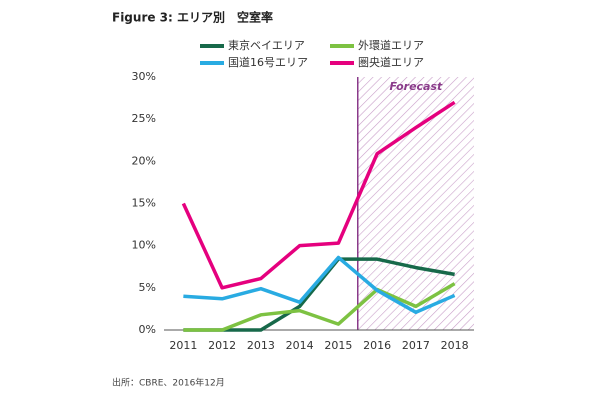  What do you see at coordinates (144, 118) in the screenshot?
I see `y-tick-label: 25%` at bounding box center [144, 118].